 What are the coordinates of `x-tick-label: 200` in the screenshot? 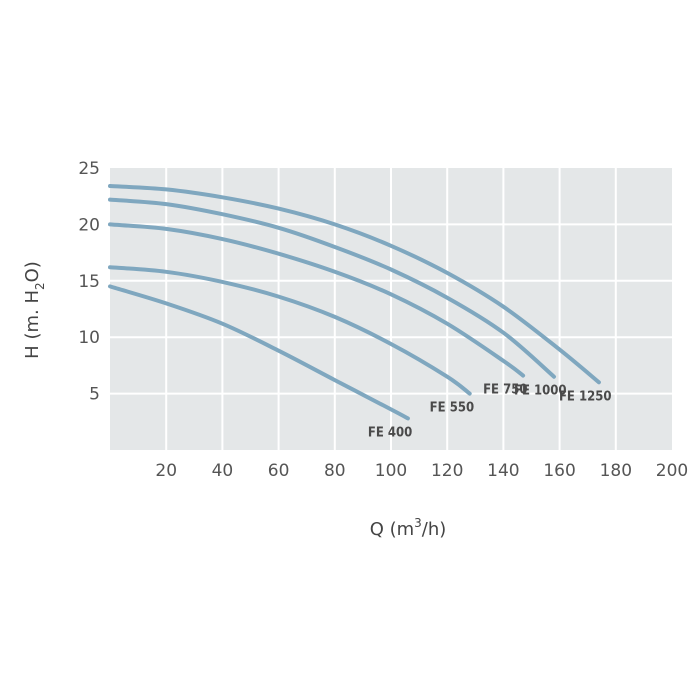 It's located at (672, 471).